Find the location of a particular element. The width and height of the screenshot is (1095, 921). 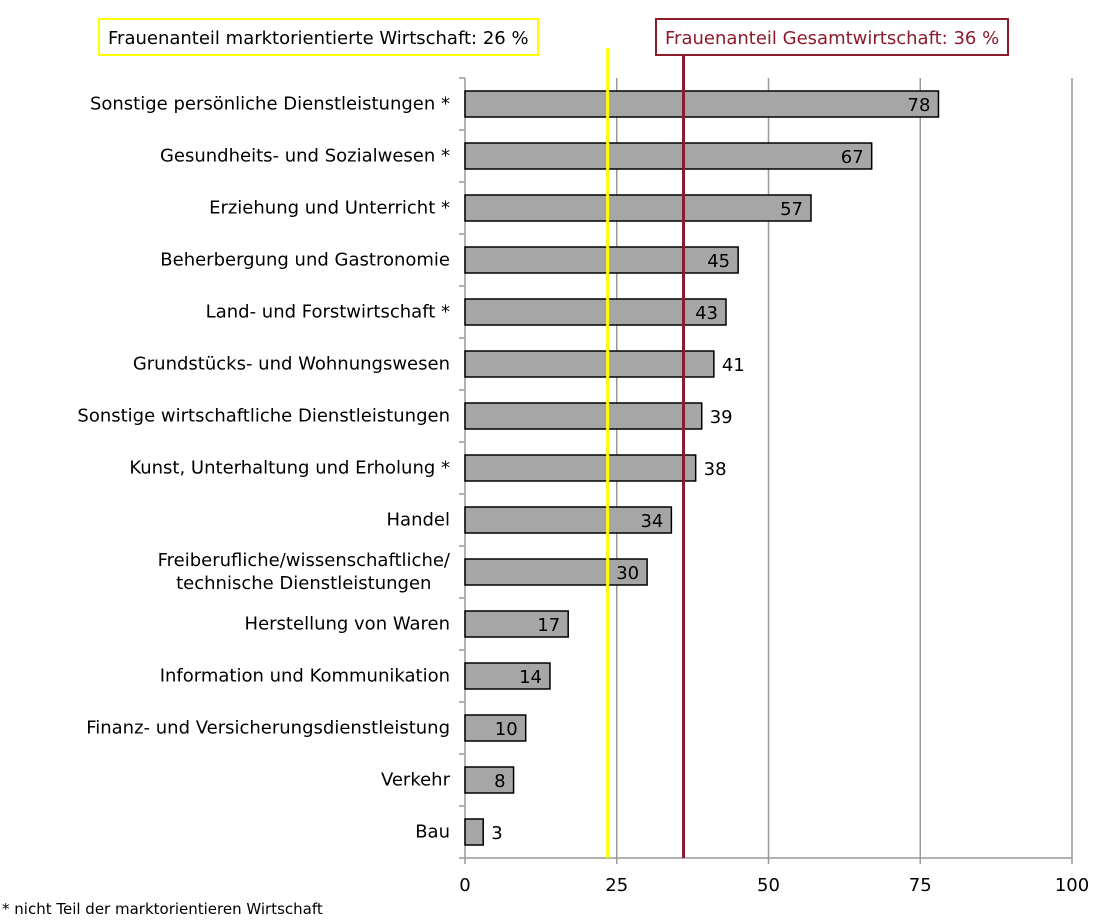

y-tick-label: Information und Kommunikation is located at coordinates (304, 676).